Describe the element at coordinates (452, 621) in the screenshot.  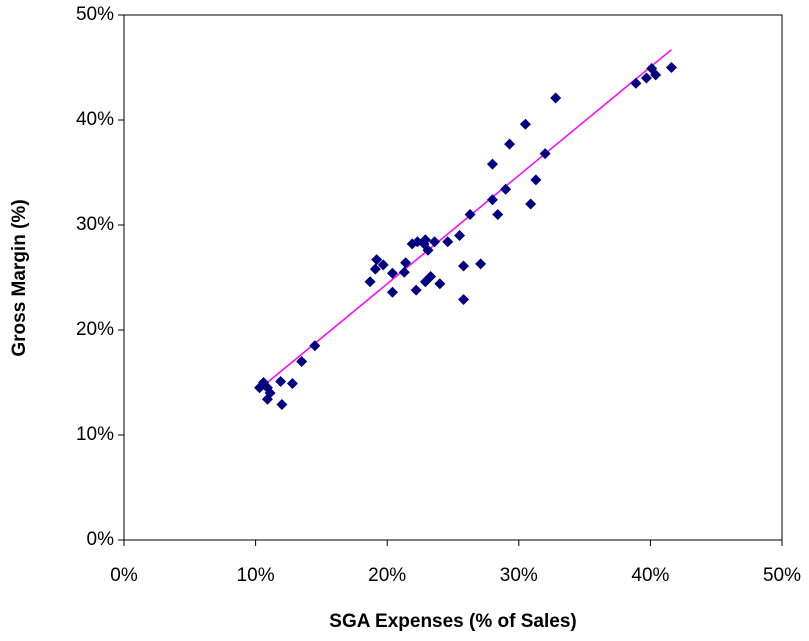
I see `x-axis-title: SGA Expenses (% of Sales)` at that location.